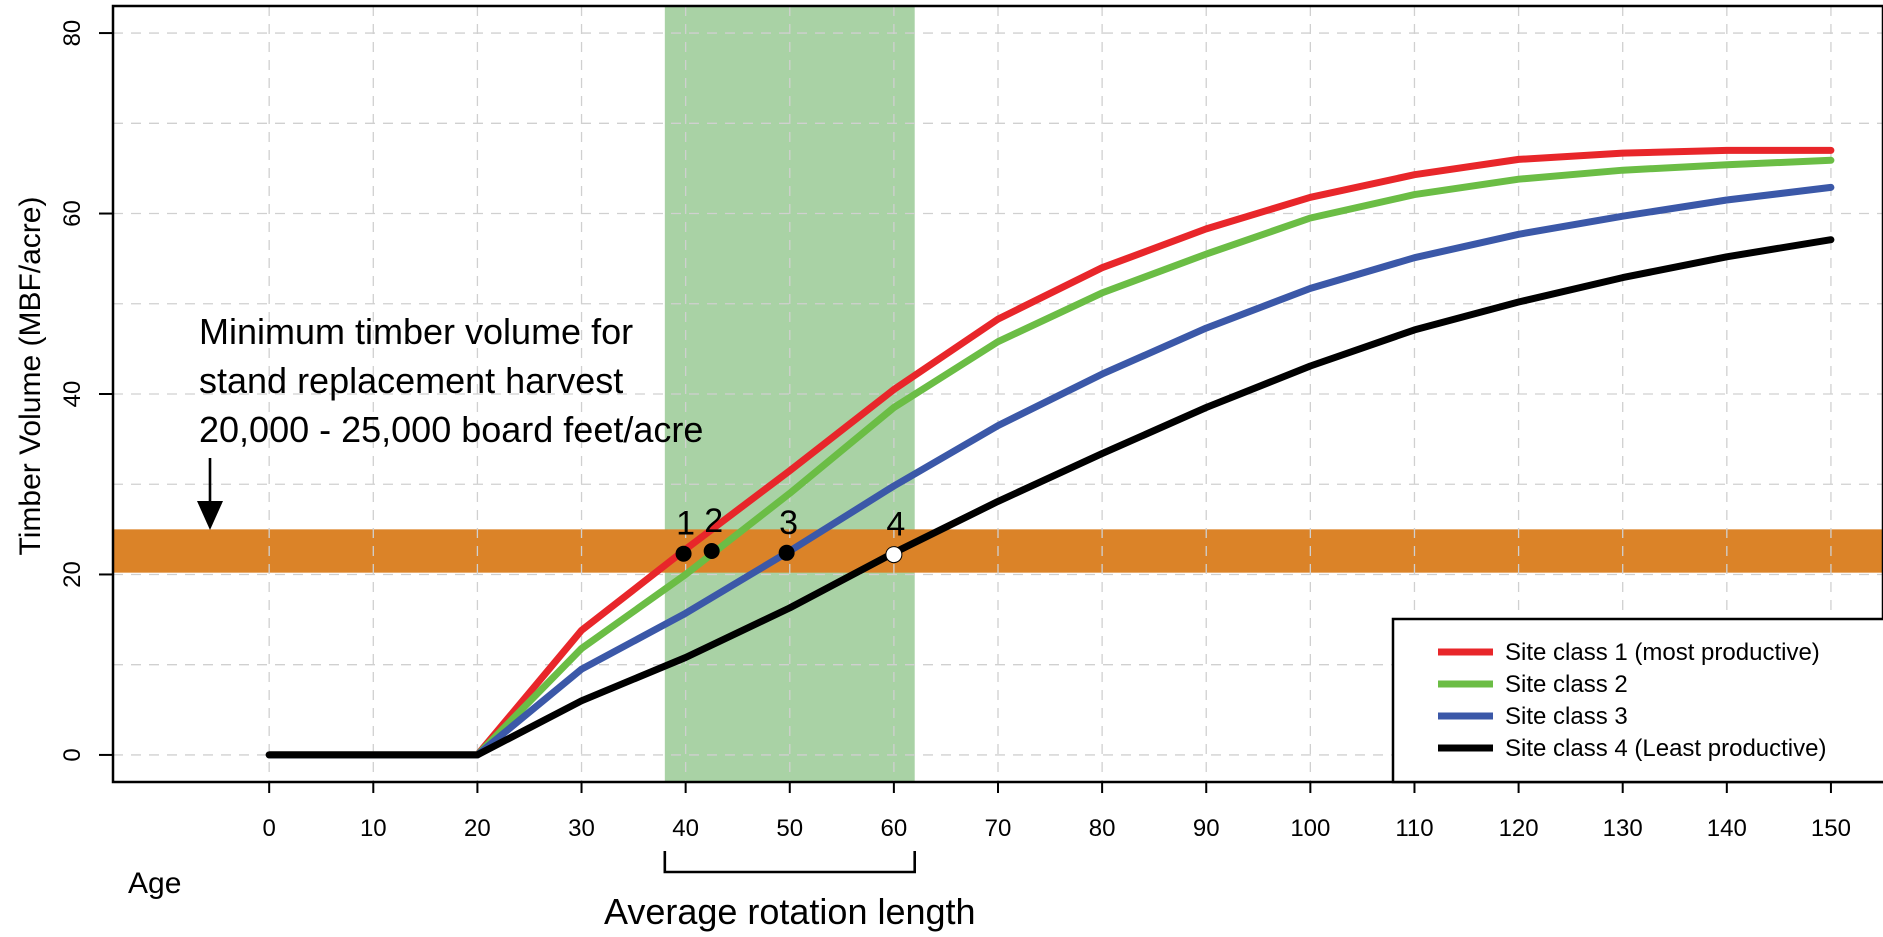  What do you see at coordinates (411, 380) in the screenshot?
I see `threshold-annotation-line: stand replacement harvest` at bounding box center [411, 380].